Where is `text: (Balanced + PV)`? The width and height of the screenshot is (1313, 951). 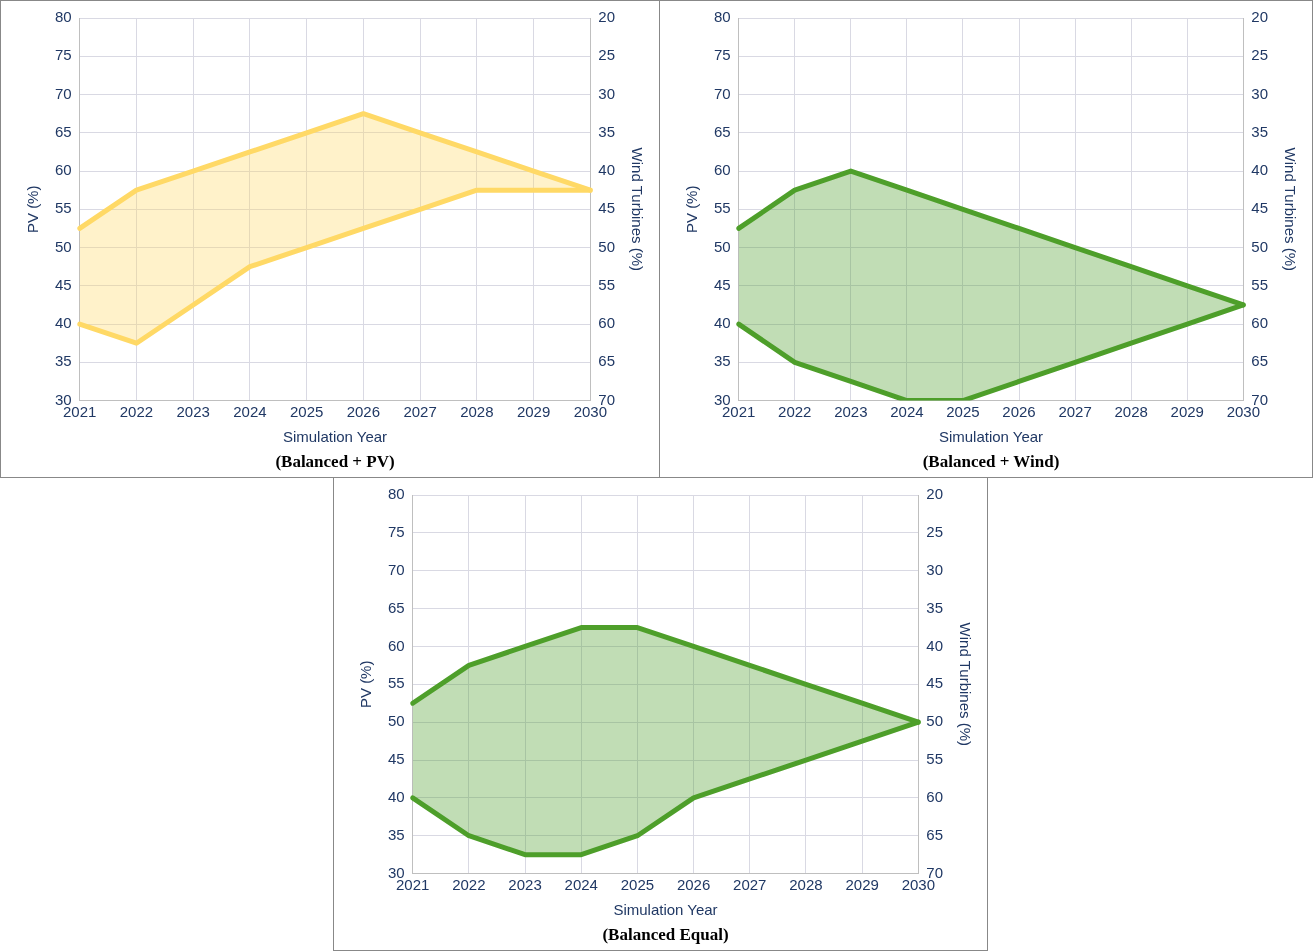 text: (Balanced + PV) is located at coordinates (335, 462).